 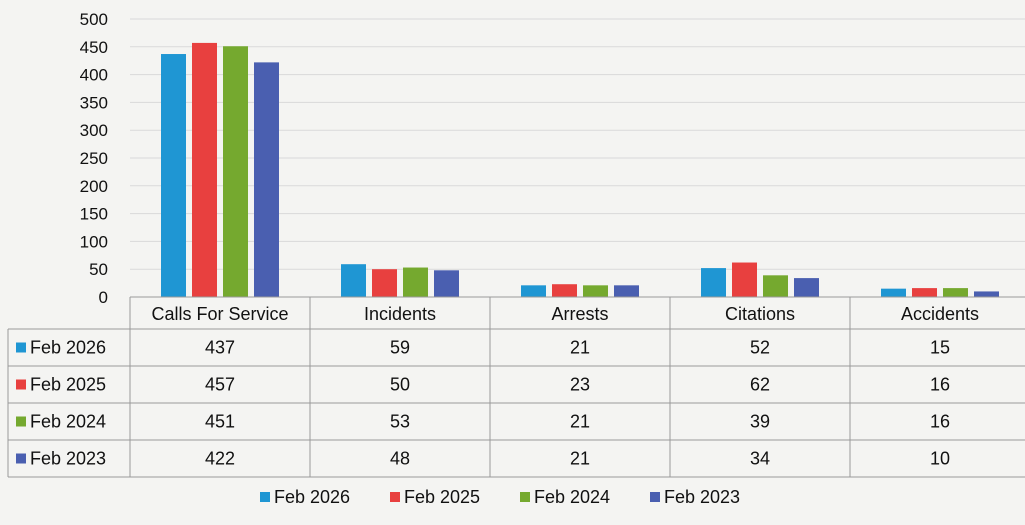 What do you see at coordinates (220, 422) in the screenshot?
I see `data-label: 451` at bounding box center [220, 422].